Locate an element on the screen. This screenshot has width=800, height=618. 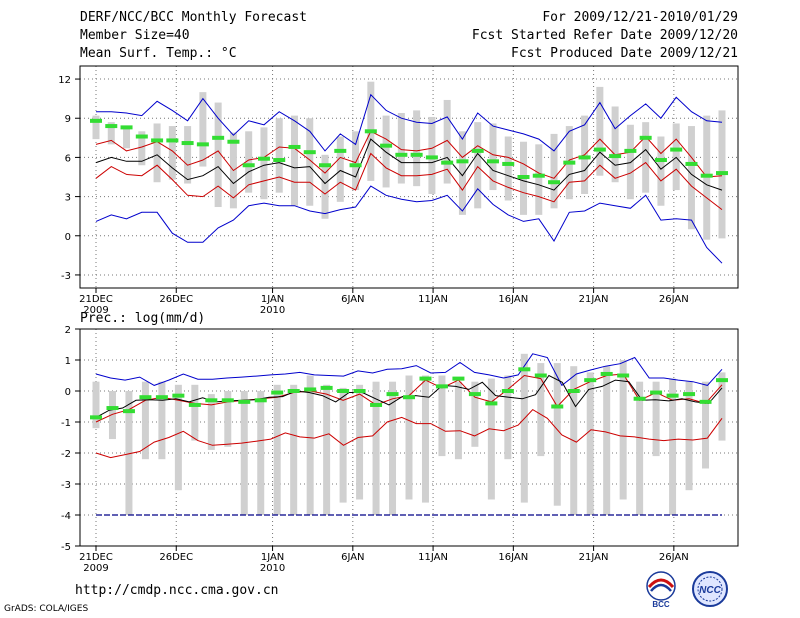
footer-url: http://cmdp.ncc.cma.gov.cn is located at coordinates (177, 590).